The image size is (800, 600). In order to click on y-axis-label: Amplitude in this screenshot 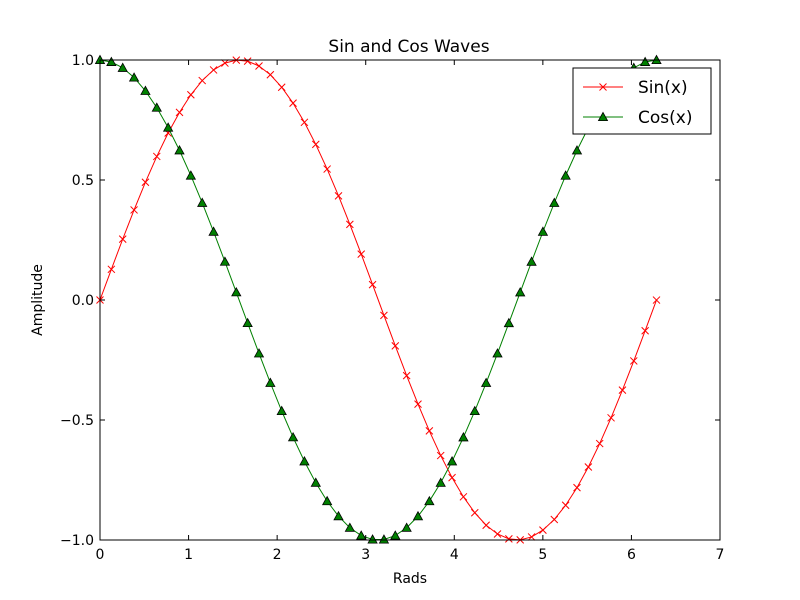, I will do `click(38, 300)`.